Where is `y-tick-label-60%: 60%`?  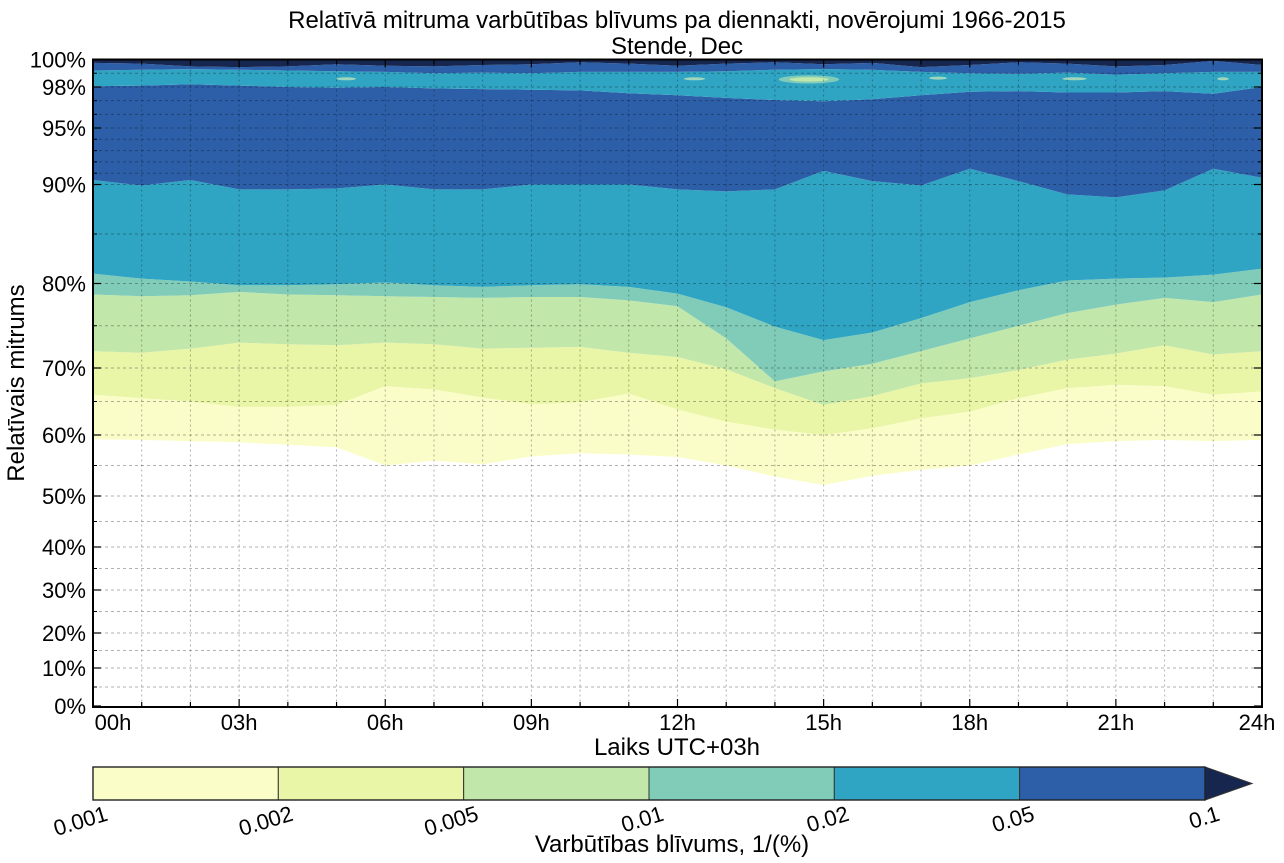 y-tick-label-60%: 60% is located at coordinates (64, 435).